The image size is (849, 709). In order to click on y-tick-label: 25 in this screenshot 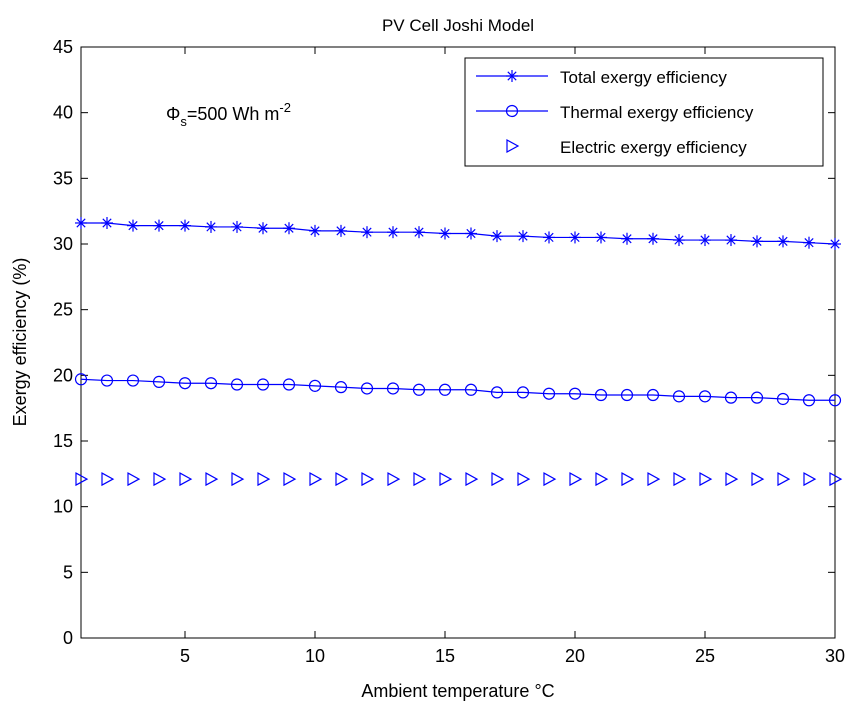, I will do `click(63, 310)`.